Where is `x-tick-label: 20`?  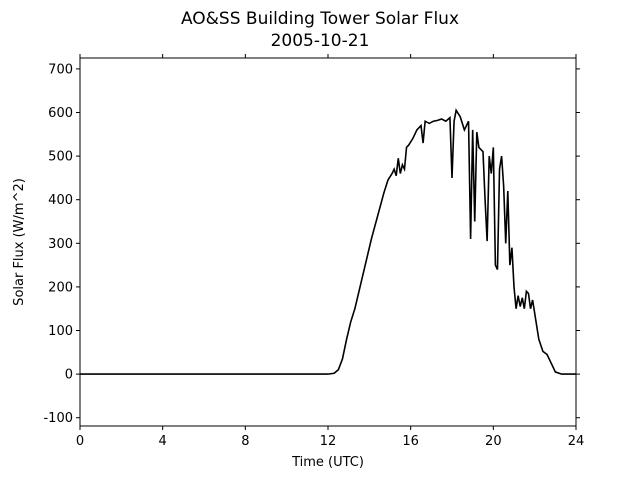
x-tick-label: 20 is located at coordinates (493, 441).